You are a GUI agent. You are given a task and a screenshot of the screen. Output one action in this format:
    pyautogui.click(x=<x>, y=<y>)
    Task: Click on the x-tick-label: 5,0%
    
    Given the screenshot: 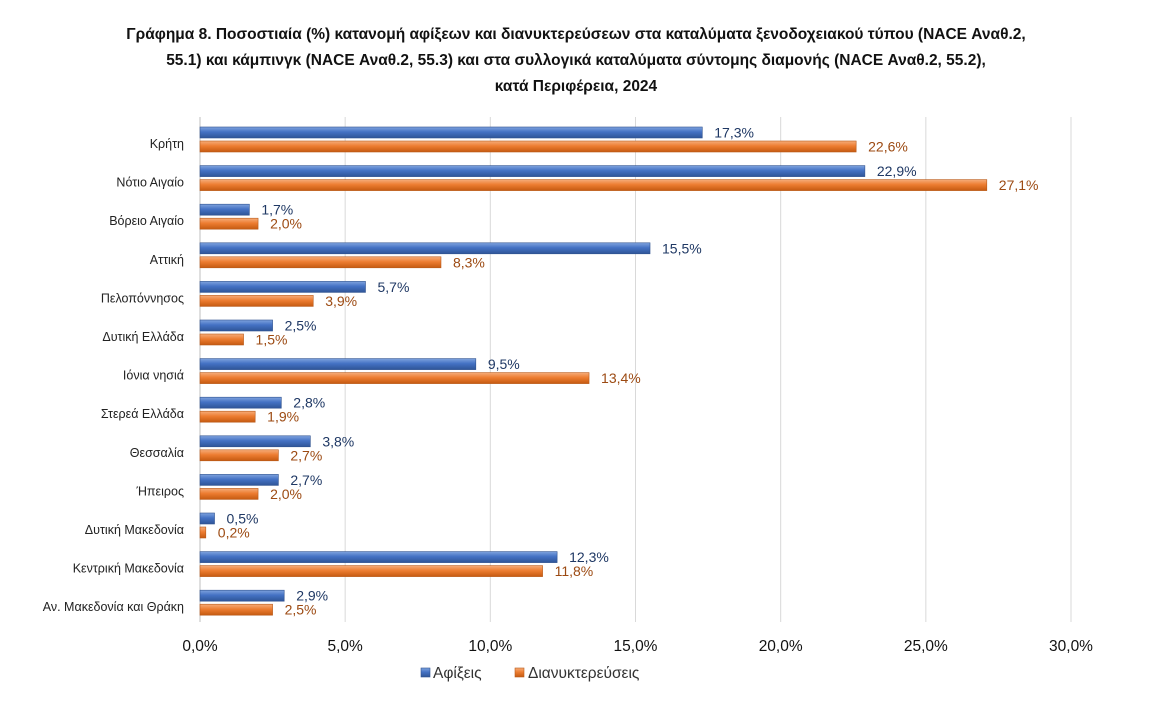 What is the action you would take?
    pyautogui.click(x=345, y=646)
    